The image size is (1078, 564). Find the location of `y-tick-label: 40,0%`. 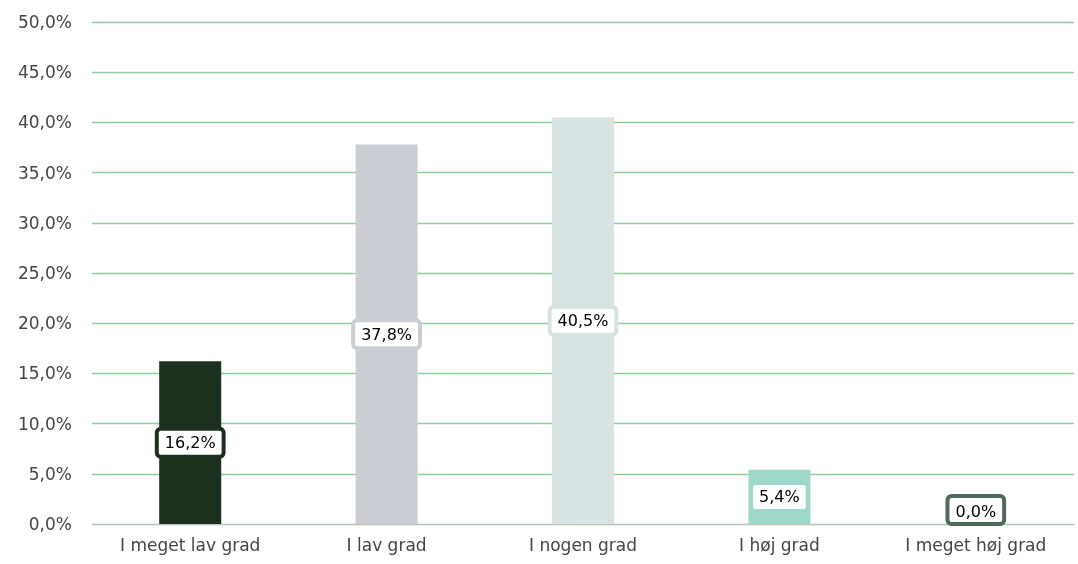

y-tick-label: 40,0% is located at coordinates (44, 122).